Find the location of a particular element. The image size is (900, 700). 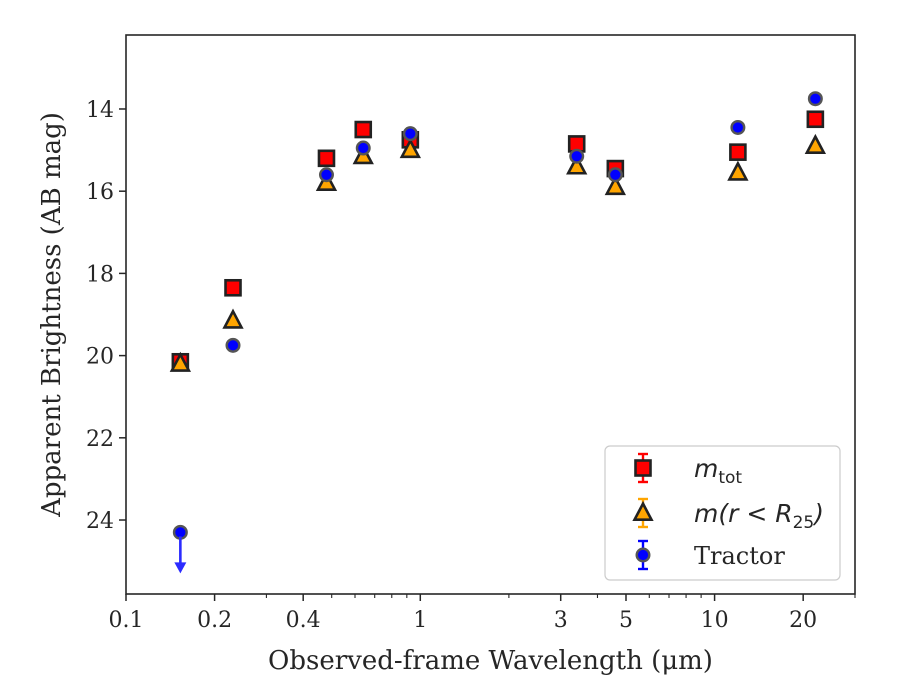

legend: mtot m(r < R25) Tractor is located at coordinates (722, 513).